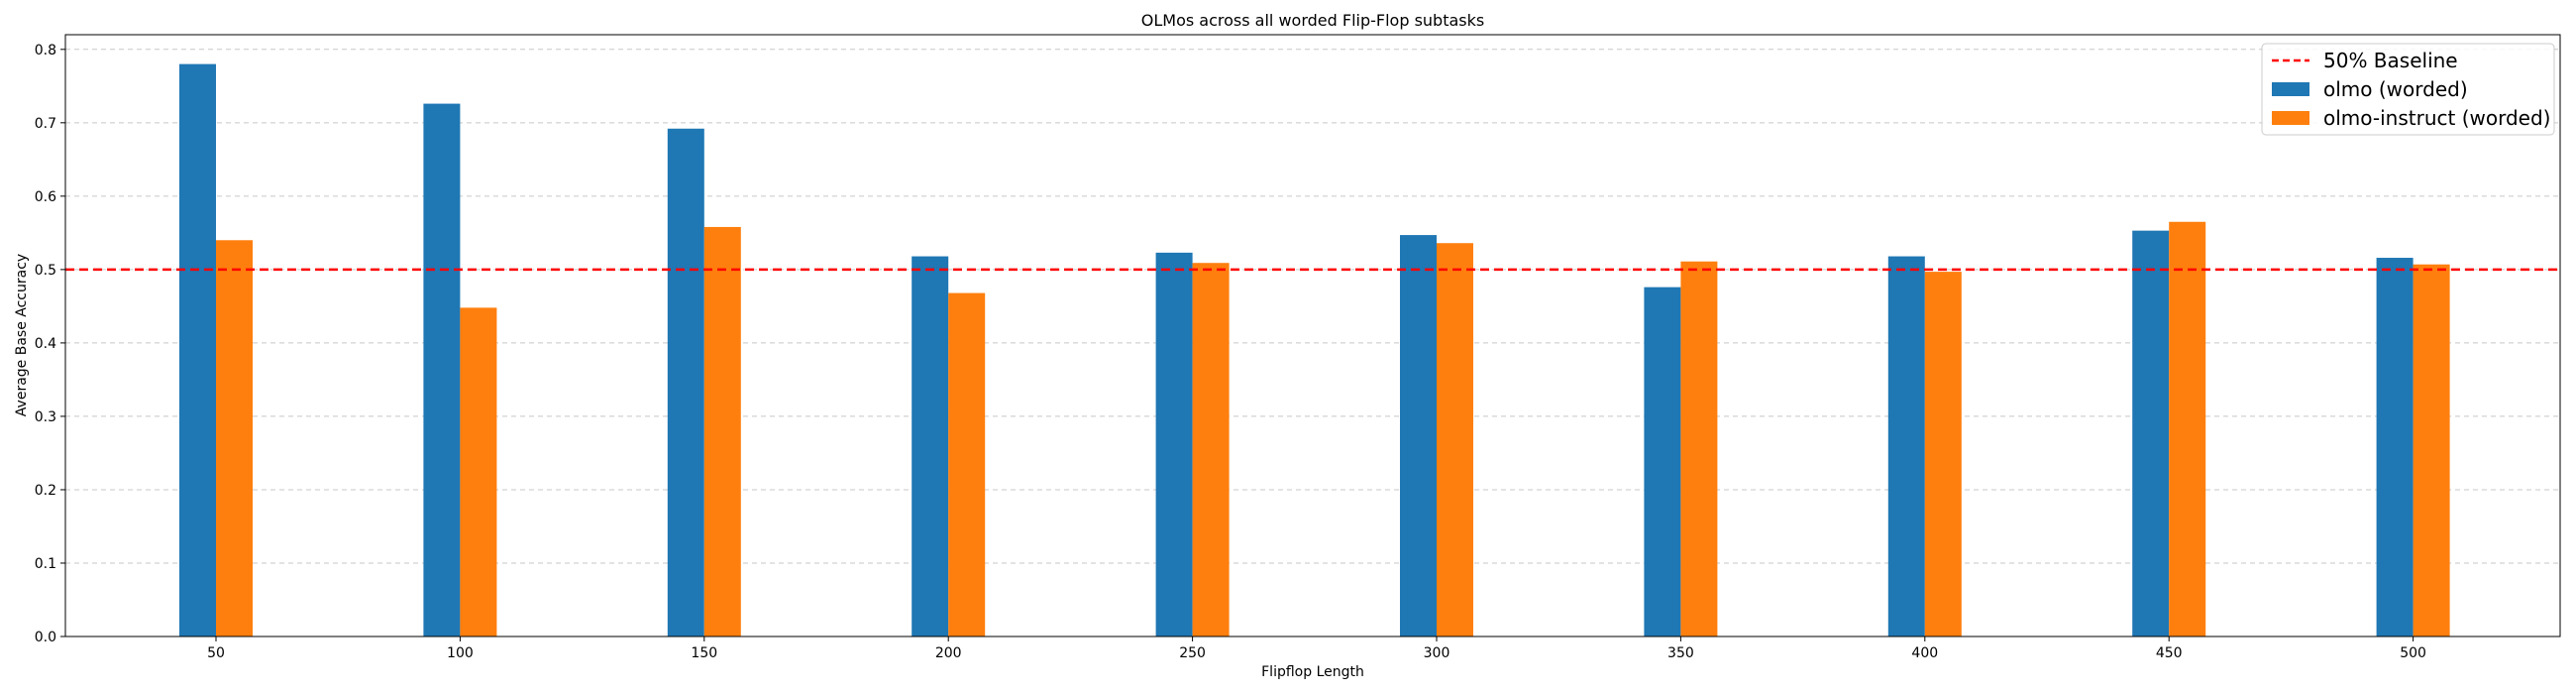 The width and height of the screenshot is (2576, 694). I want to click on y-tick-label: 0.1, so click(45, 564).